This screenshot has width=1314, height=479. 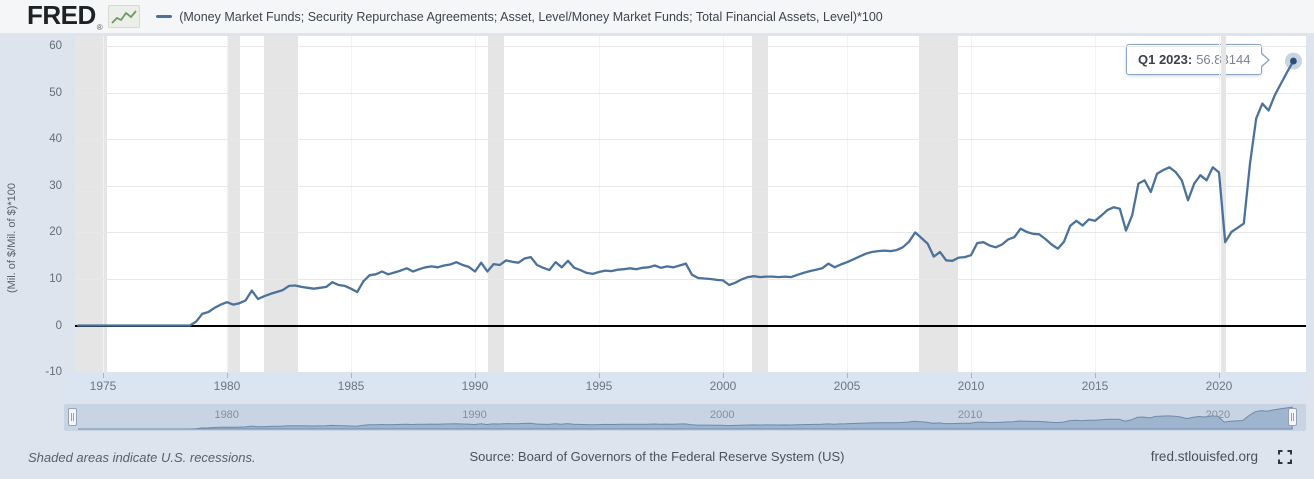 I want to click on y-tick-label: 50, so click(x=55, y=92).